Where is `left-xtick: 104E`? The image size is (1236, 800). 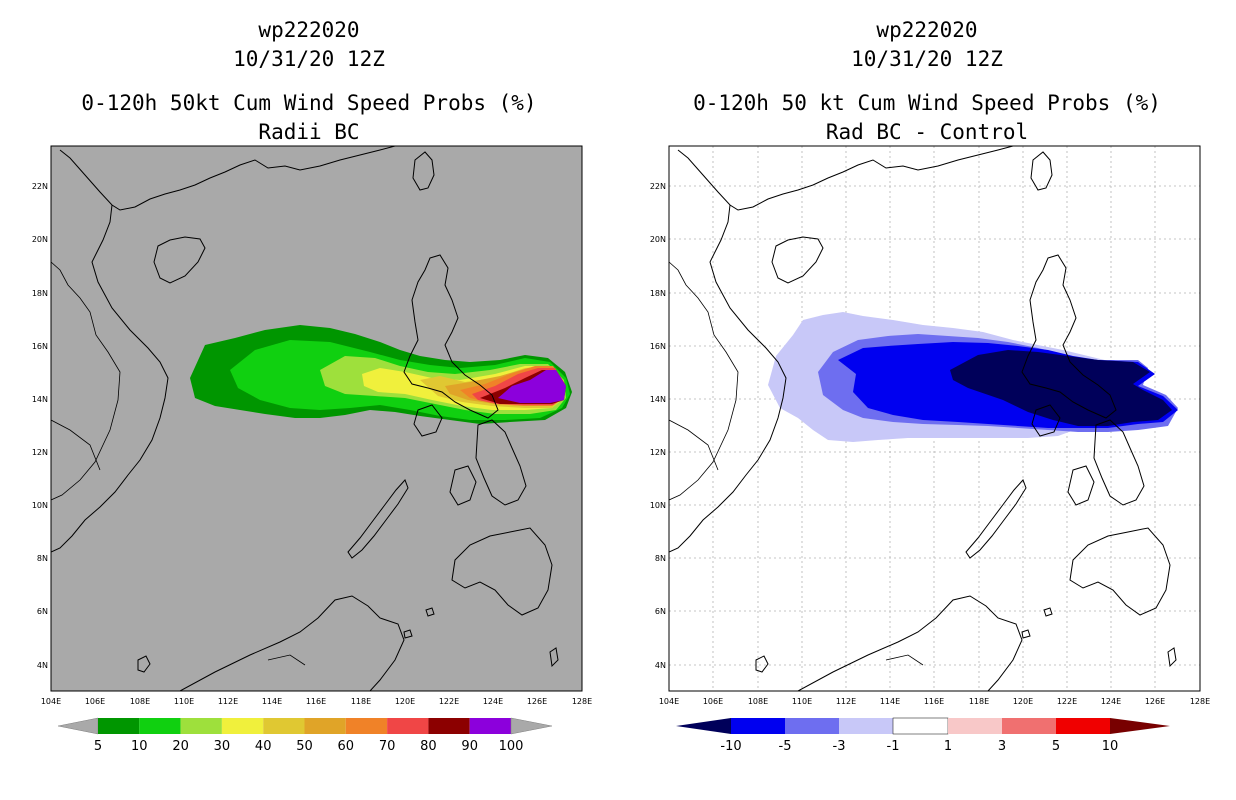 left-xtick: 104E is located at coordinates (51, 701).